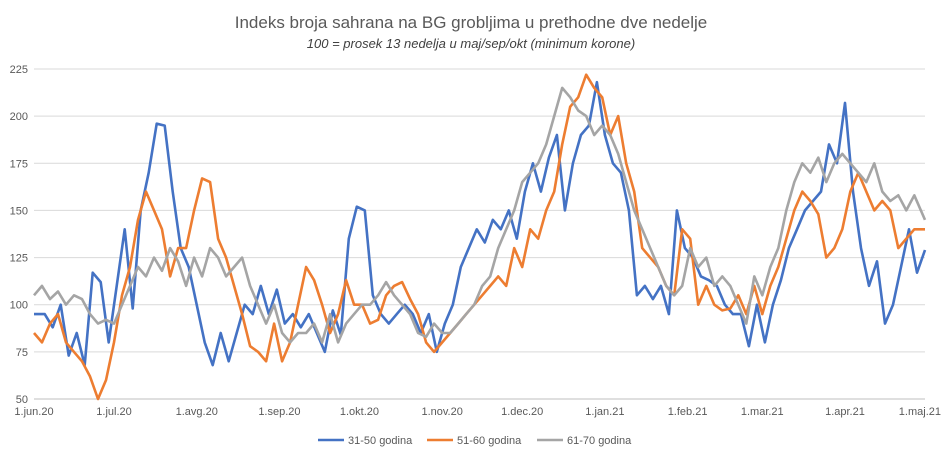 The height and width of the screenshot is (461, 943). I want to click on y-tick-label: 75, so click(22, 353).